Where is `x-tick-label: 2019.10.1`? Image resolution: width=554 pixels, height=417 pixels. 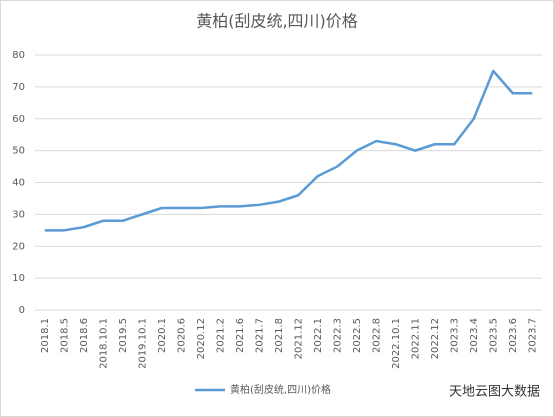
x-tick-label: 2019.10.1 is located at coordinates (142, 343).